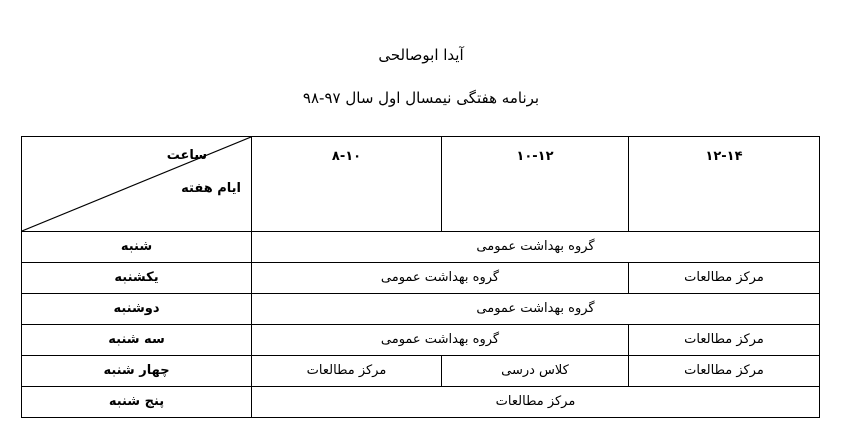  Describe the element at coordinates (211, 188) in the screenshot. I see `corner-days-label: ایام هفته` at that location.